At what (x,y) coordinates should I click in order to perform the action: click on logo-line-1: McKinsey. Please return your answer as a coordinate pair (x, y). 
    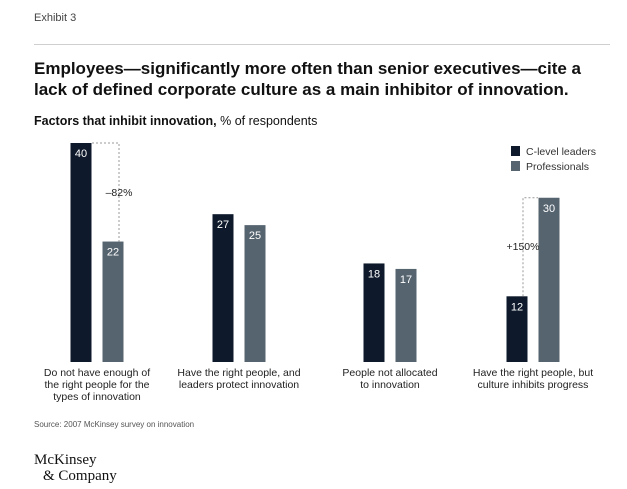
    Looking at the image, I should click on (65, 460).